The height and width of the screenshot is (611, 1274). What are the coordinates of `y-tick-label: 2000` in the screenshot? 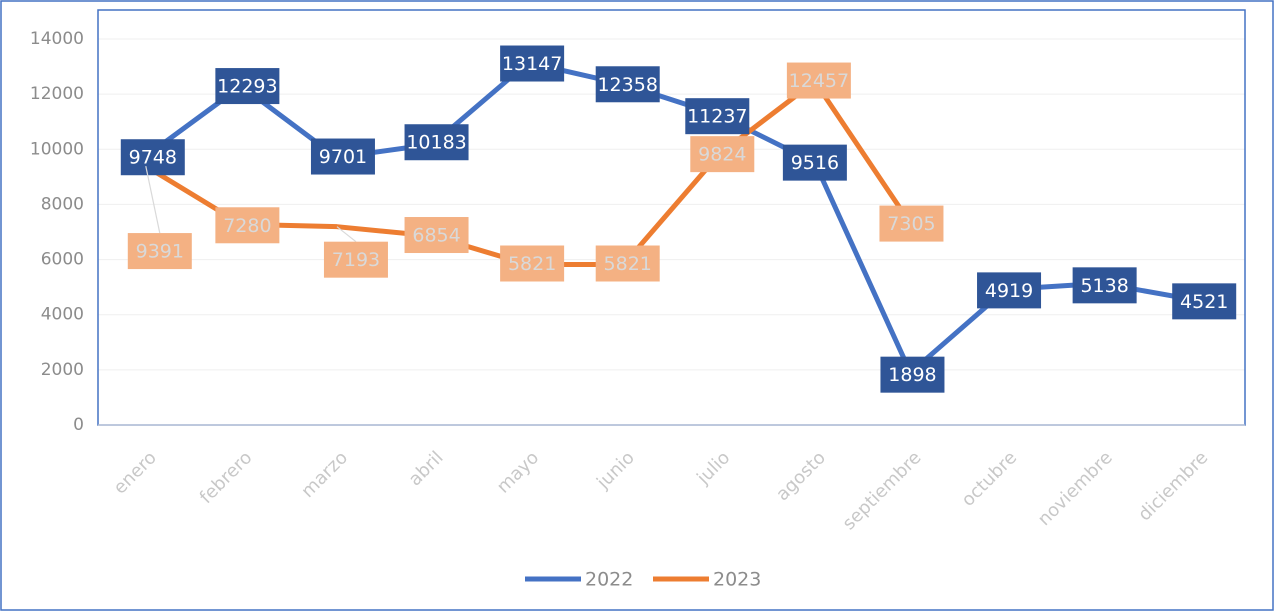 It's located at (62, 370).